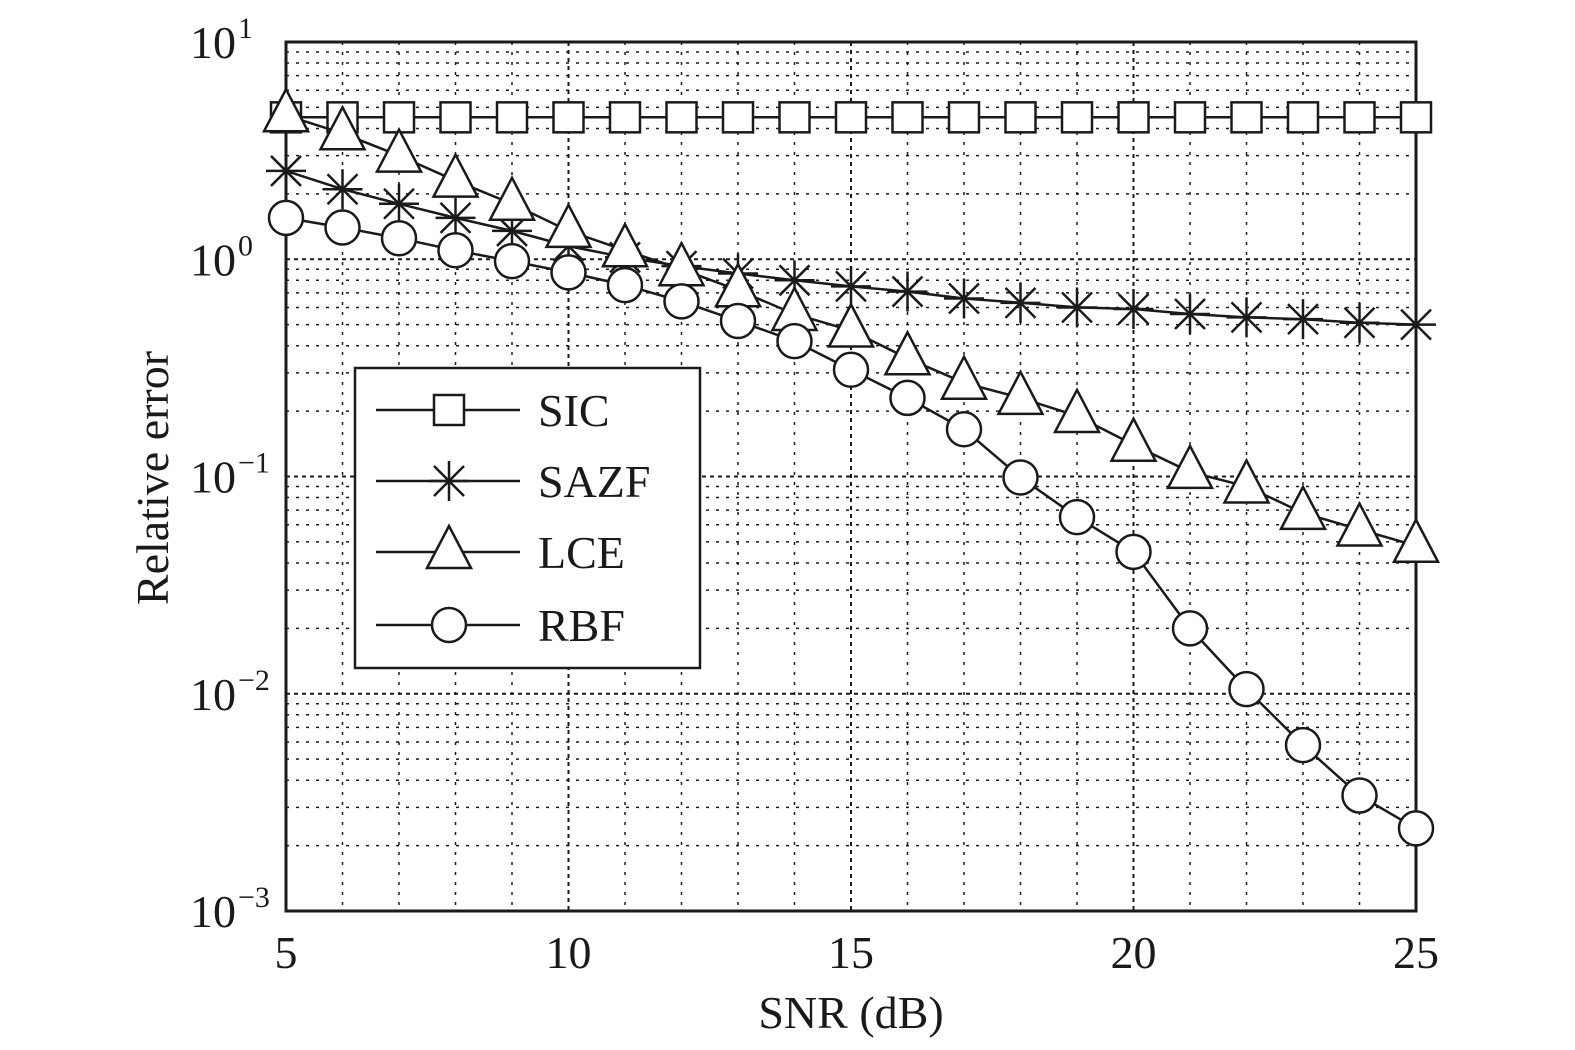  I want to click on y-tick-label: 10 1, so click(221, 40).